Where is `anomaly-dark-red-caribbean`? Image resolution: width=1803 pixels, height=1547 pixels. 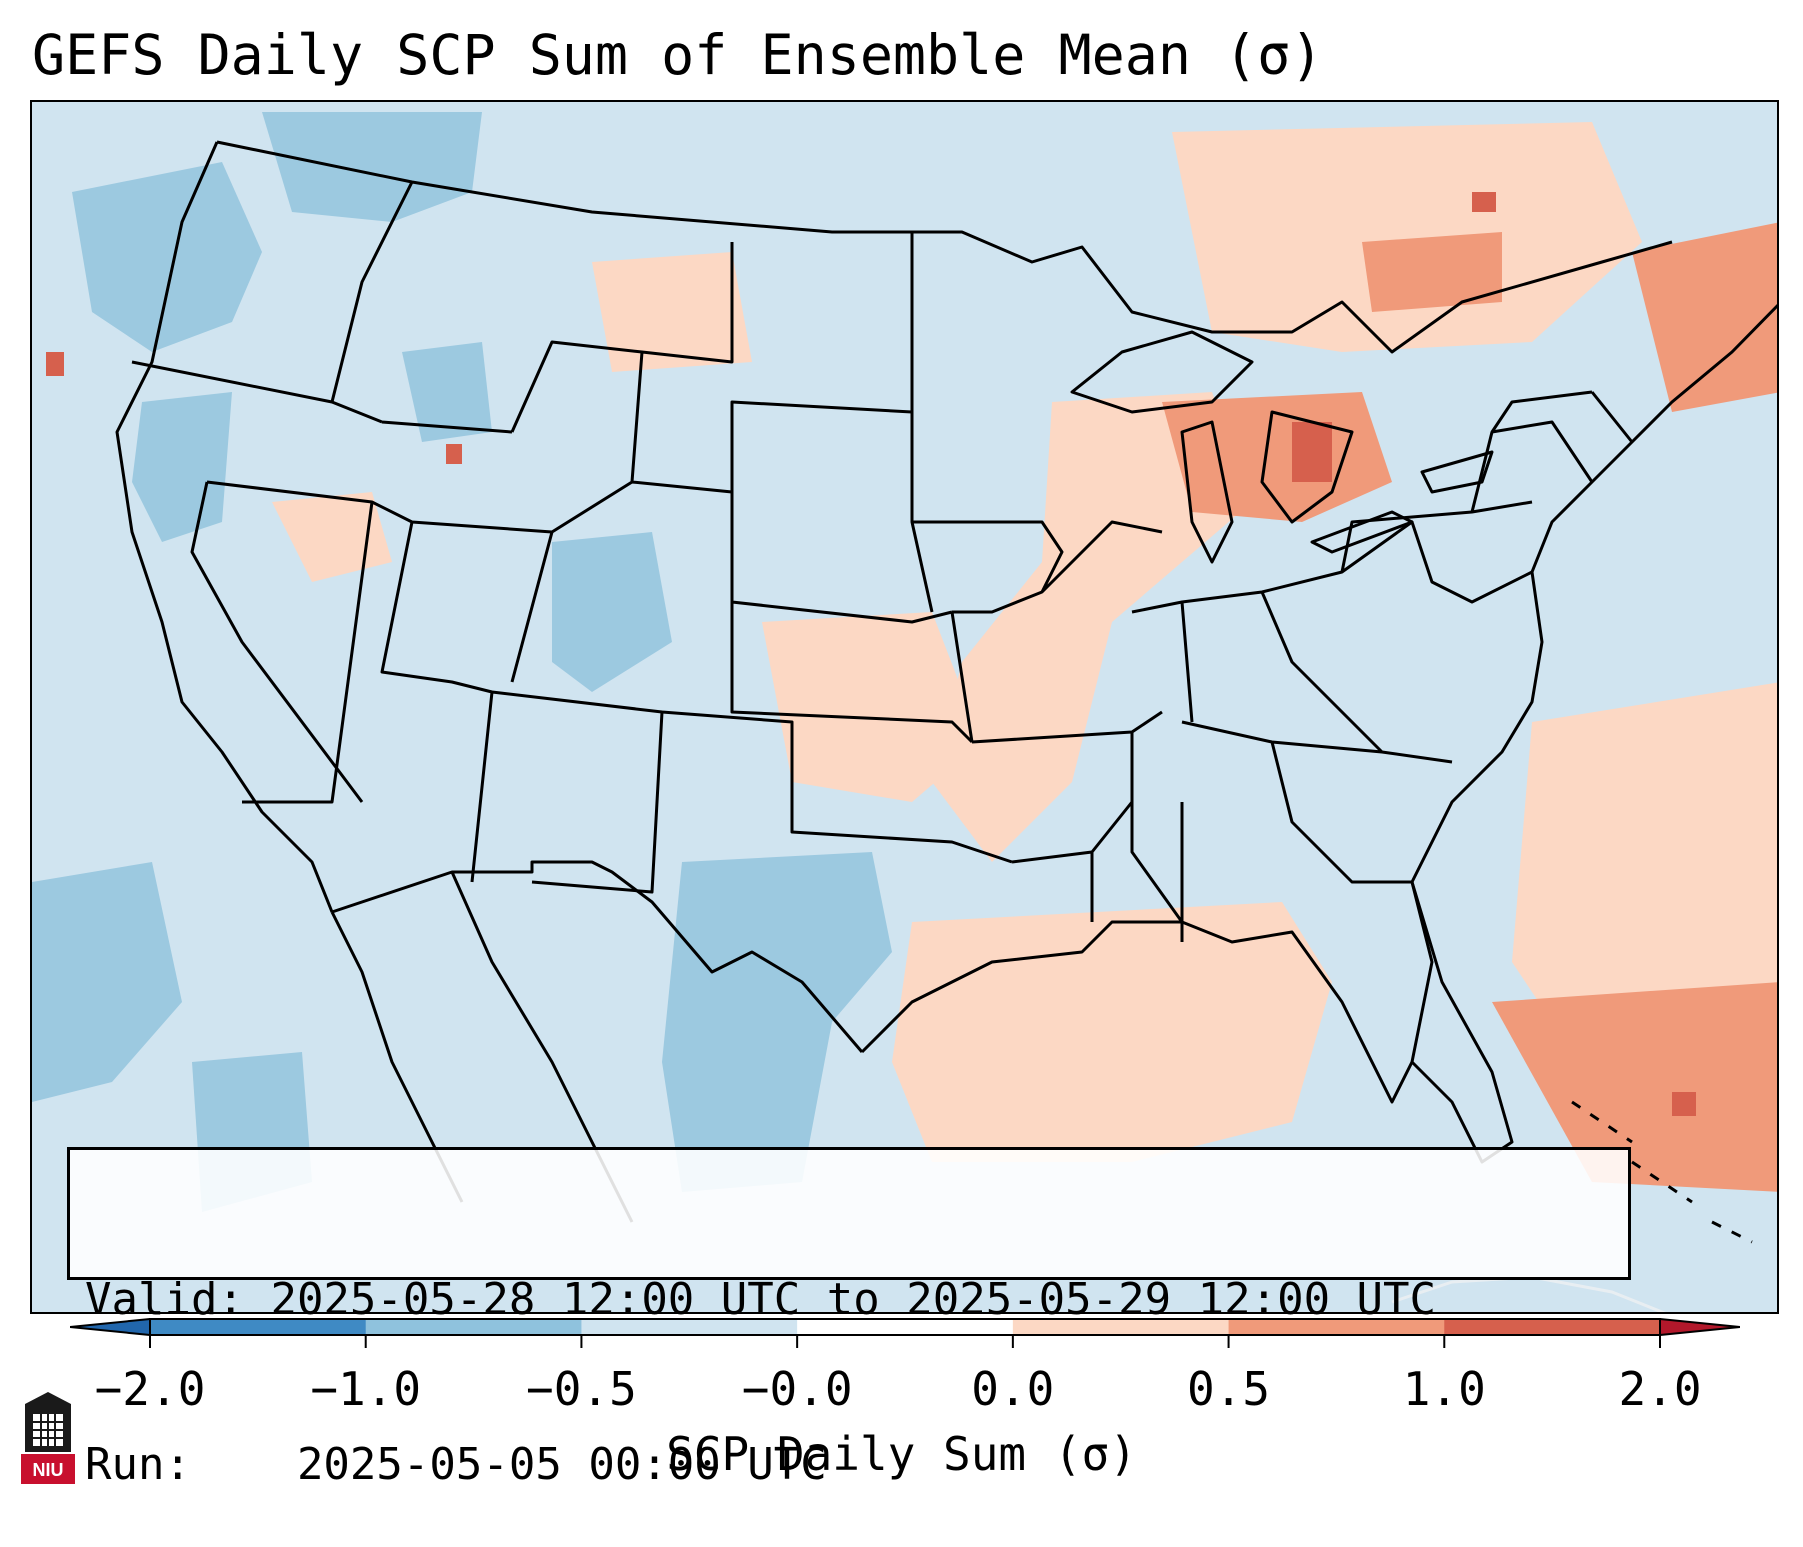
anomaly-dark-red-caribbean is located at coordinates (1684, 1104).